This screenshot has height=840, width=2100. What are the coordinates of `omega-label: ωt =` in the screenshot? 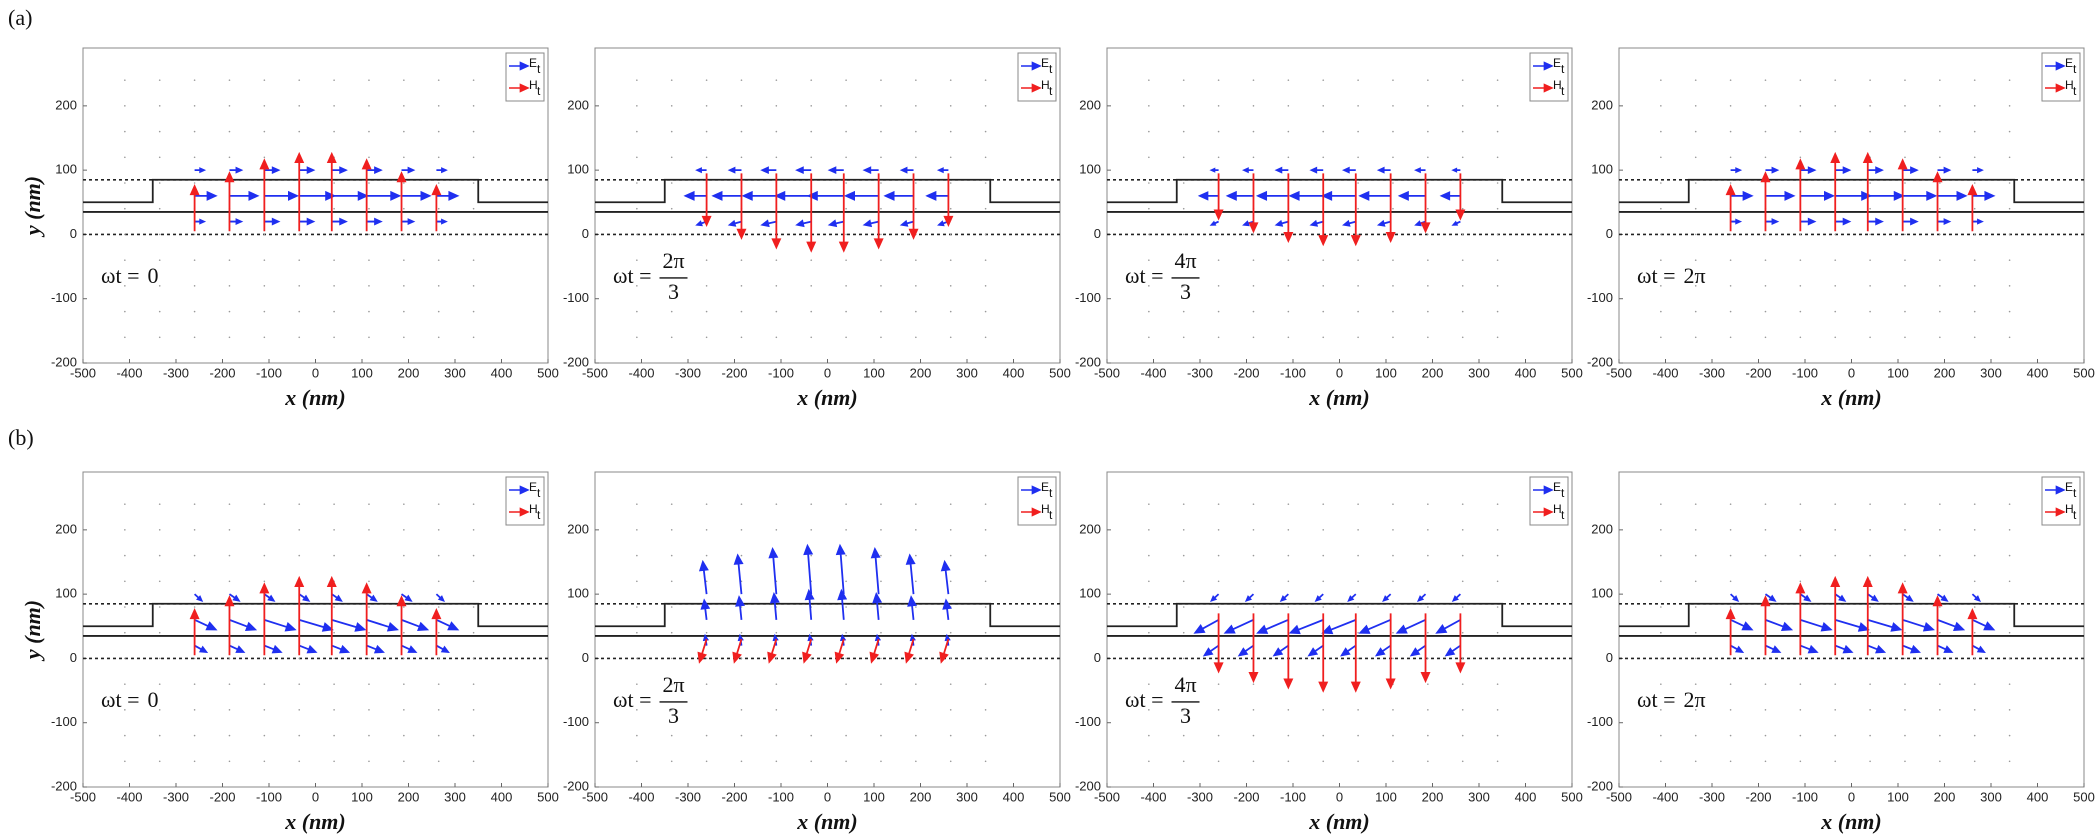 It's located at (120, 275).